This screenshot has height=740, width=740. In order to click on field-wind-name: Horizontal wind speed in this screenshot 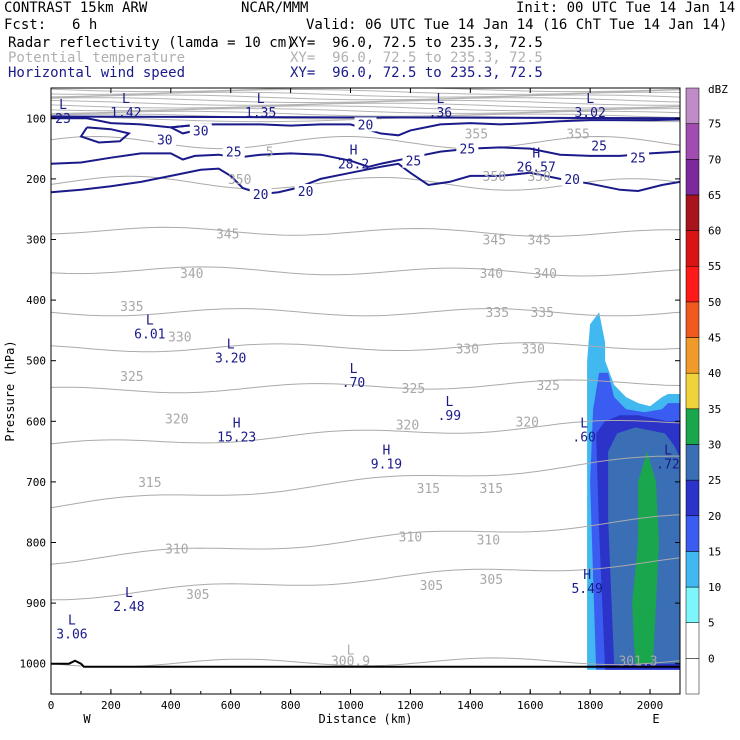, I will do `click(97, 73)`.